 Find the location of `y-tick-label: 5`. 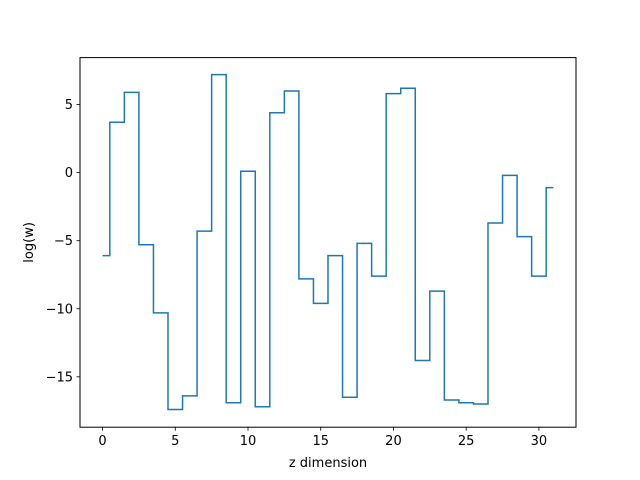

y-tick-label: 5 is located at coordinates (69, 105).